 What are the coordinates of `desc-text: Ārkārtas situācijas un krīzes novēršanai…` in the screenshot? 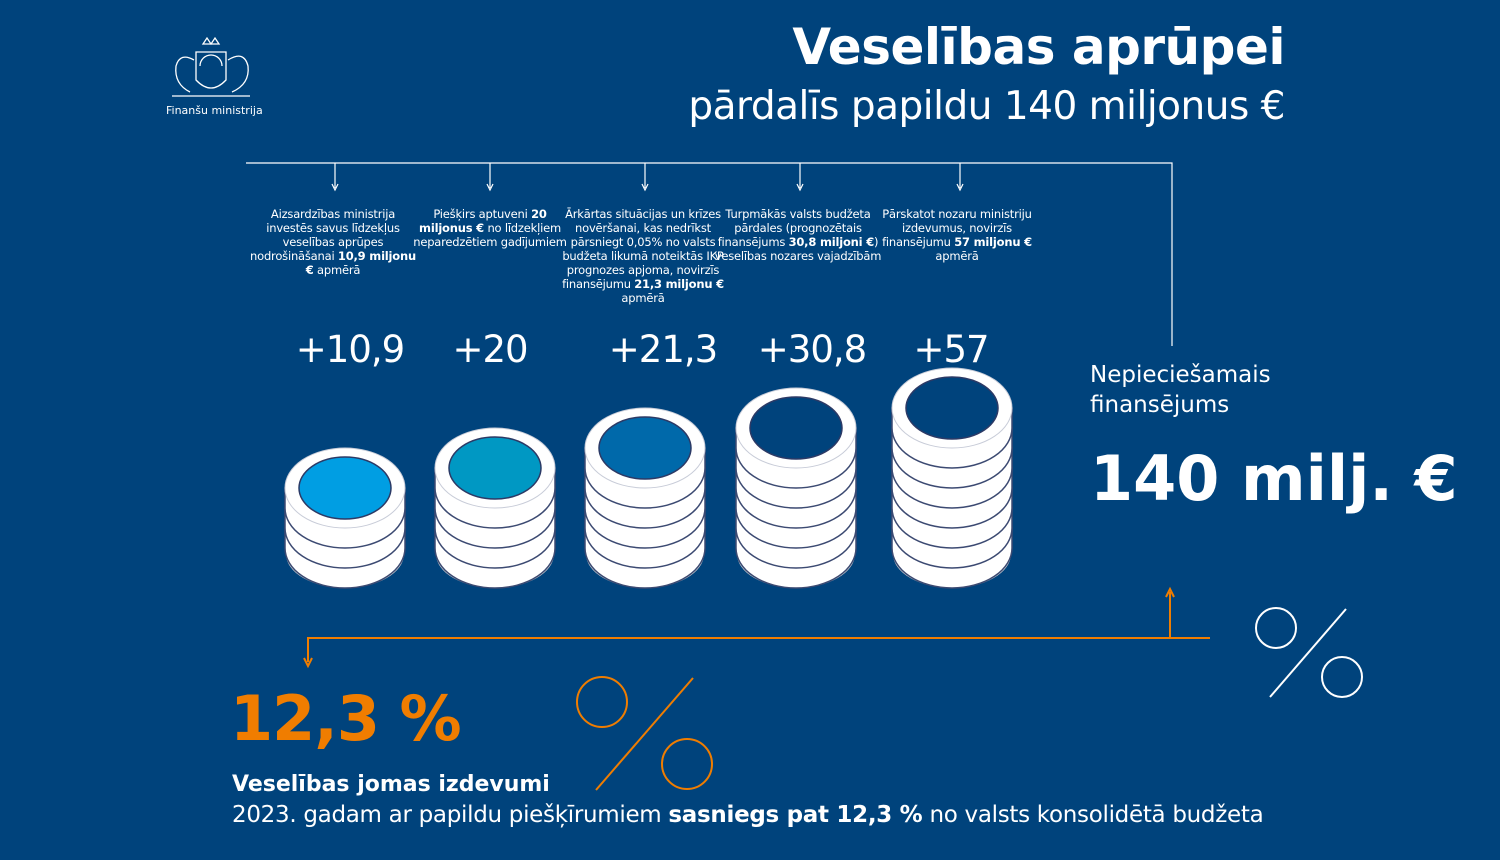 It's located at (643, 249).